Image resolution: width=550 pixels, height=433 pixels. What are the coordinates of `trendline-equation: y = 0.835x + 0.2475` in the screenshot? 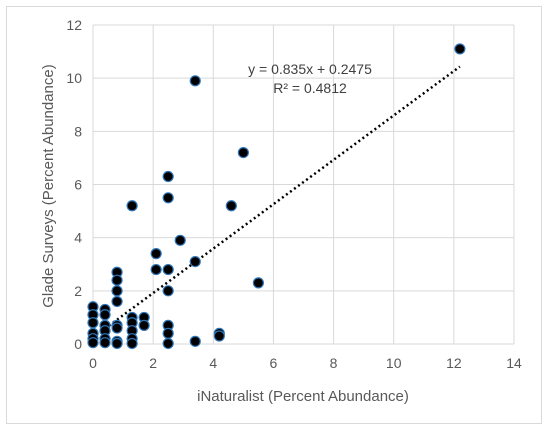 It's located at (310, 69).